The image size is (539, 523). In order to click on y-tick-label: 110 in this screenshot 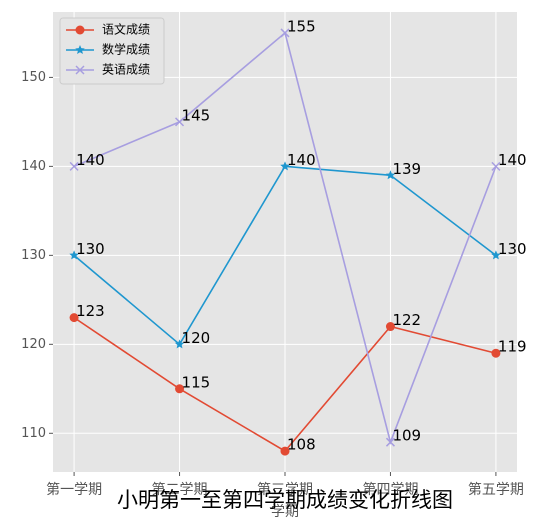, I will do `click(33, 433)`.